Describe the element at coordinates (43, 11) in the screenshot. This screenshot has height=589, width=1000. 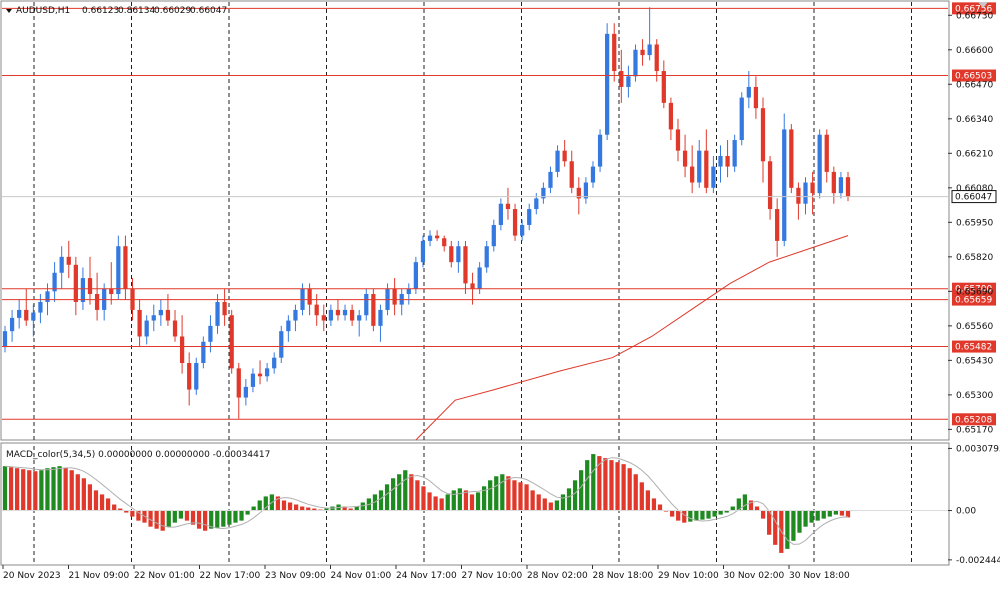
I see `symbol-title: AUDUSD,H1` at that location.